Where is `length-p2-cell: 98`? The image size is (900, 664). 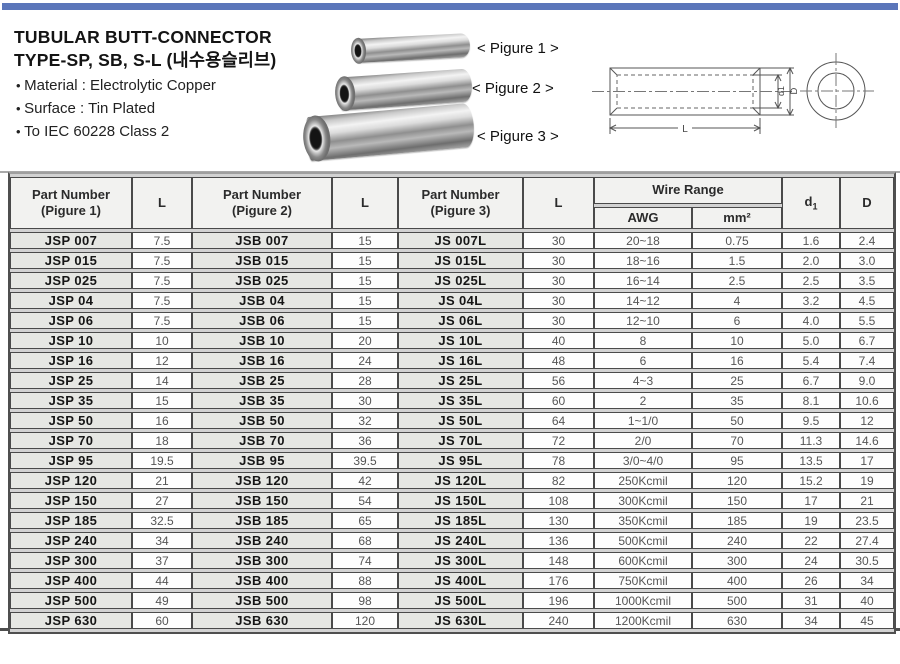
length-p2-cell: 98 is located at coordinates (365, 600).